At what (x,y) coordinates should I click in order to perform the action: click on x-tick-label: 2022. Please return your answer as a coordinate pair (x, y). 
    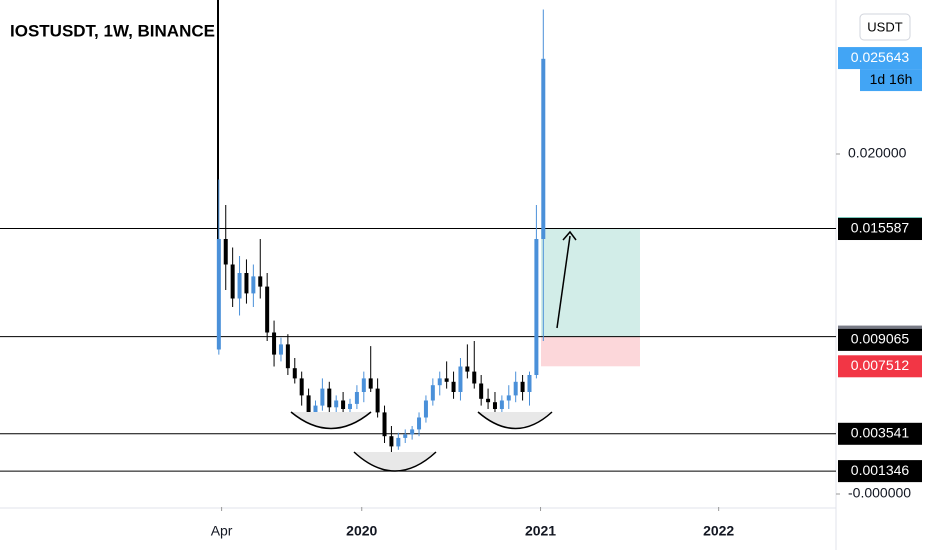
    Looking at the image, I should click on (718, 531).